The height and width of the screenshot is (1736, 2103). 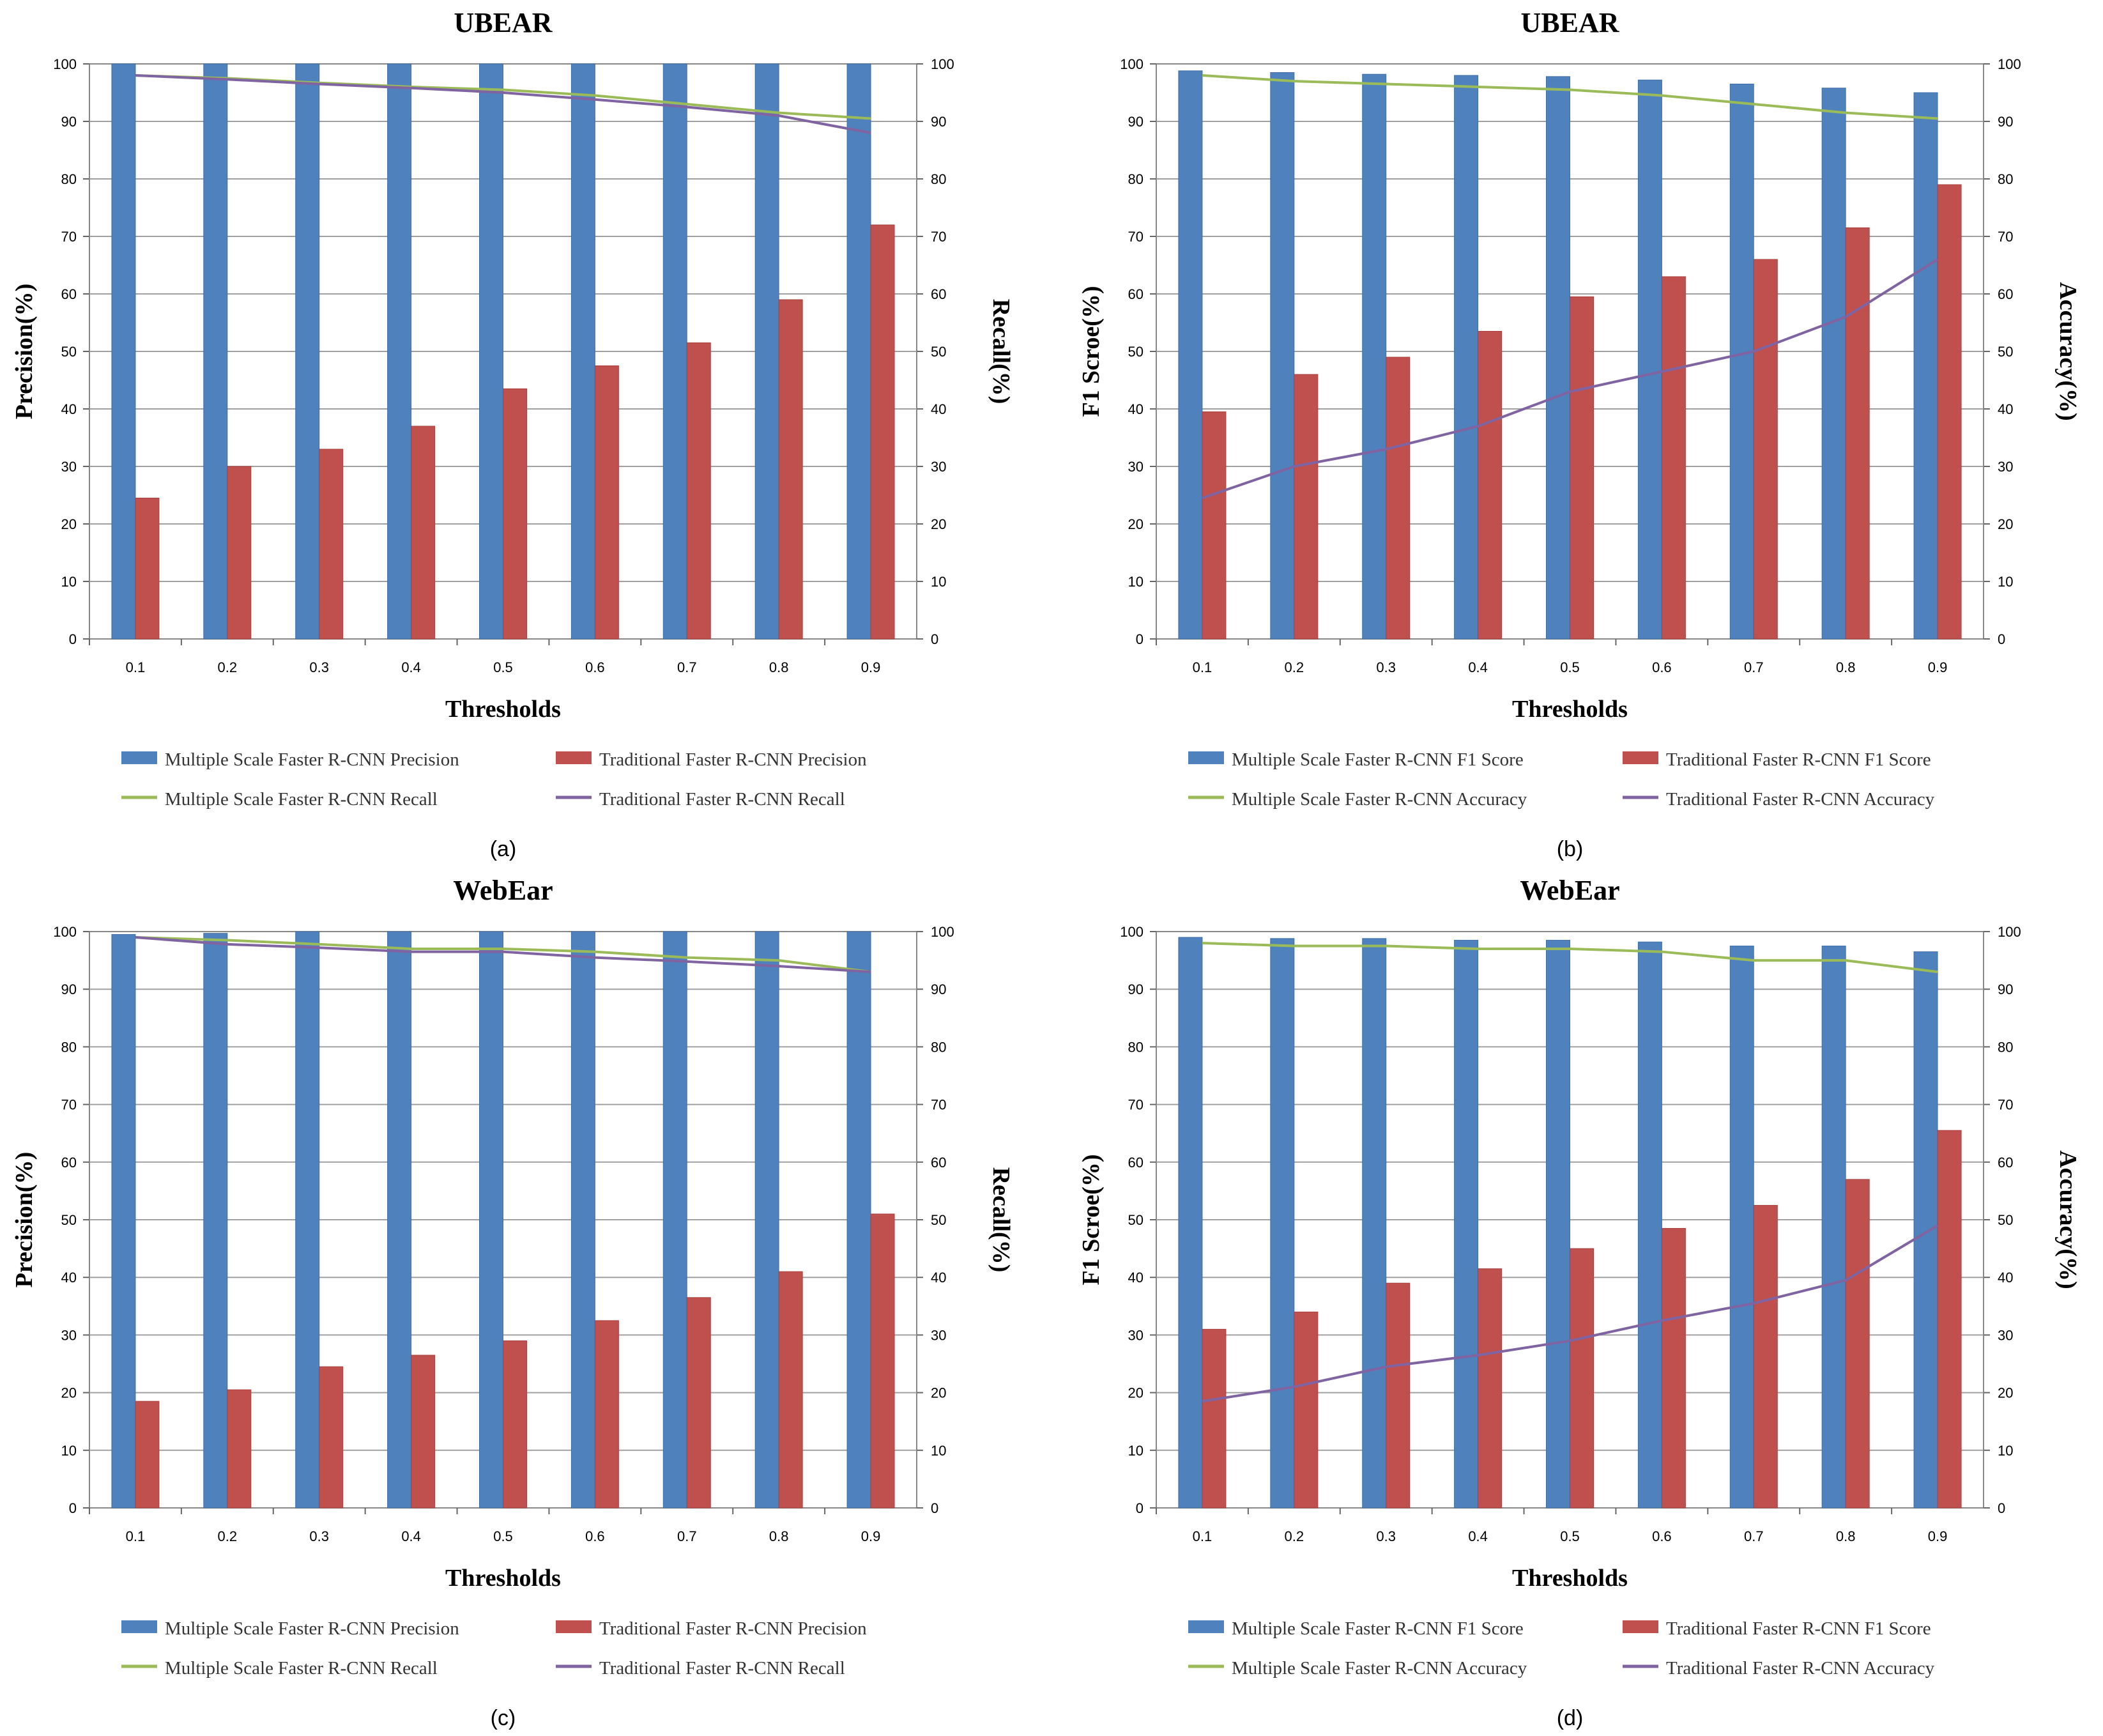 What do you see at coordinates (1478, 667) in the screenshot?
I see `x-tick-label: 0.4` at bounding box center [1478, 667].